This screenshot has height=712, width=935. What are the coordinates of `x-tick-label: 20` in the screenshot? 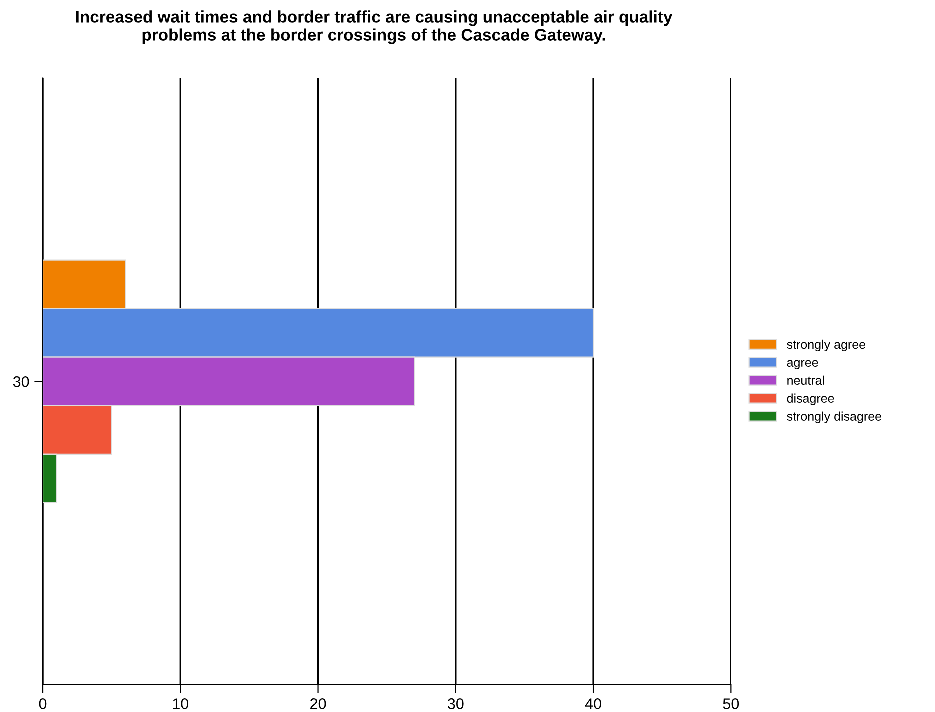 It's located at (318, 704).